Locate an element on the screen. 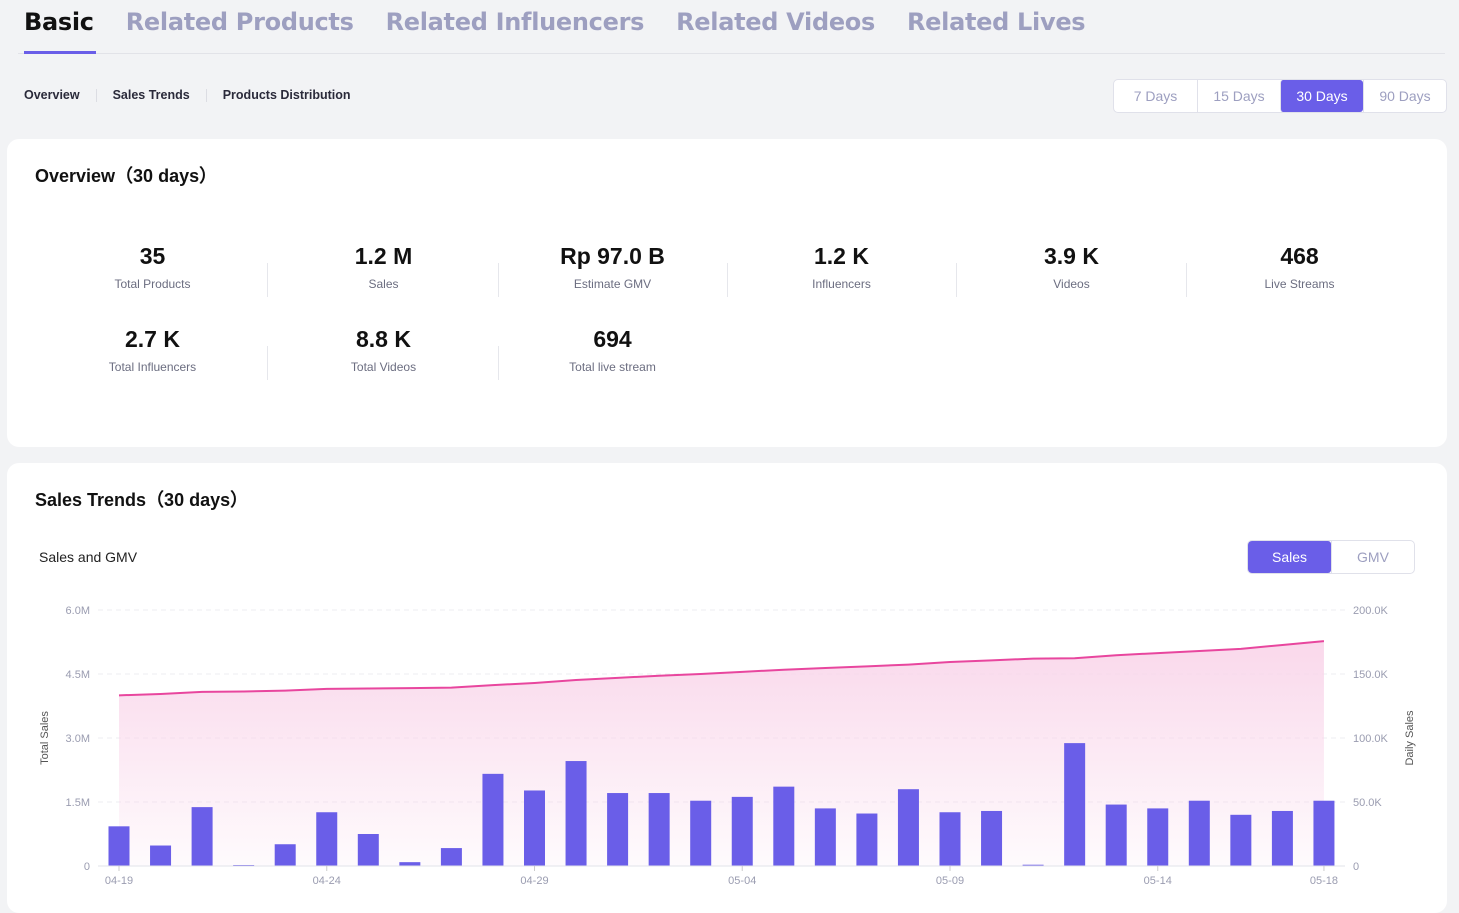  stat-label: Live Streams is located at coordinates (1299, 284).